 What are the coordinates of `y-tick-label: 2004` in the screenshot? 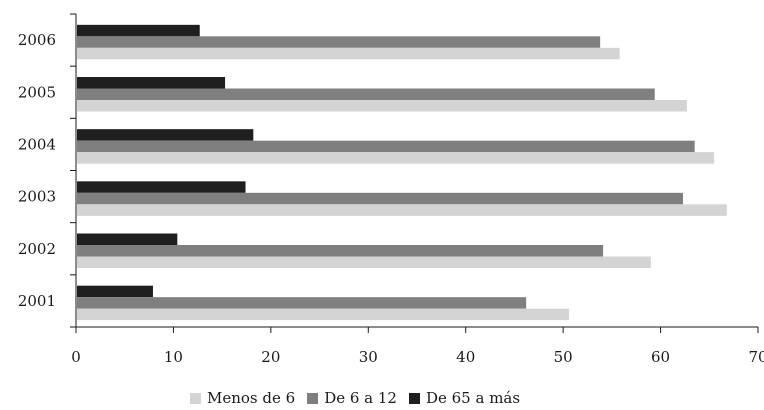 It's located at (37, 144).